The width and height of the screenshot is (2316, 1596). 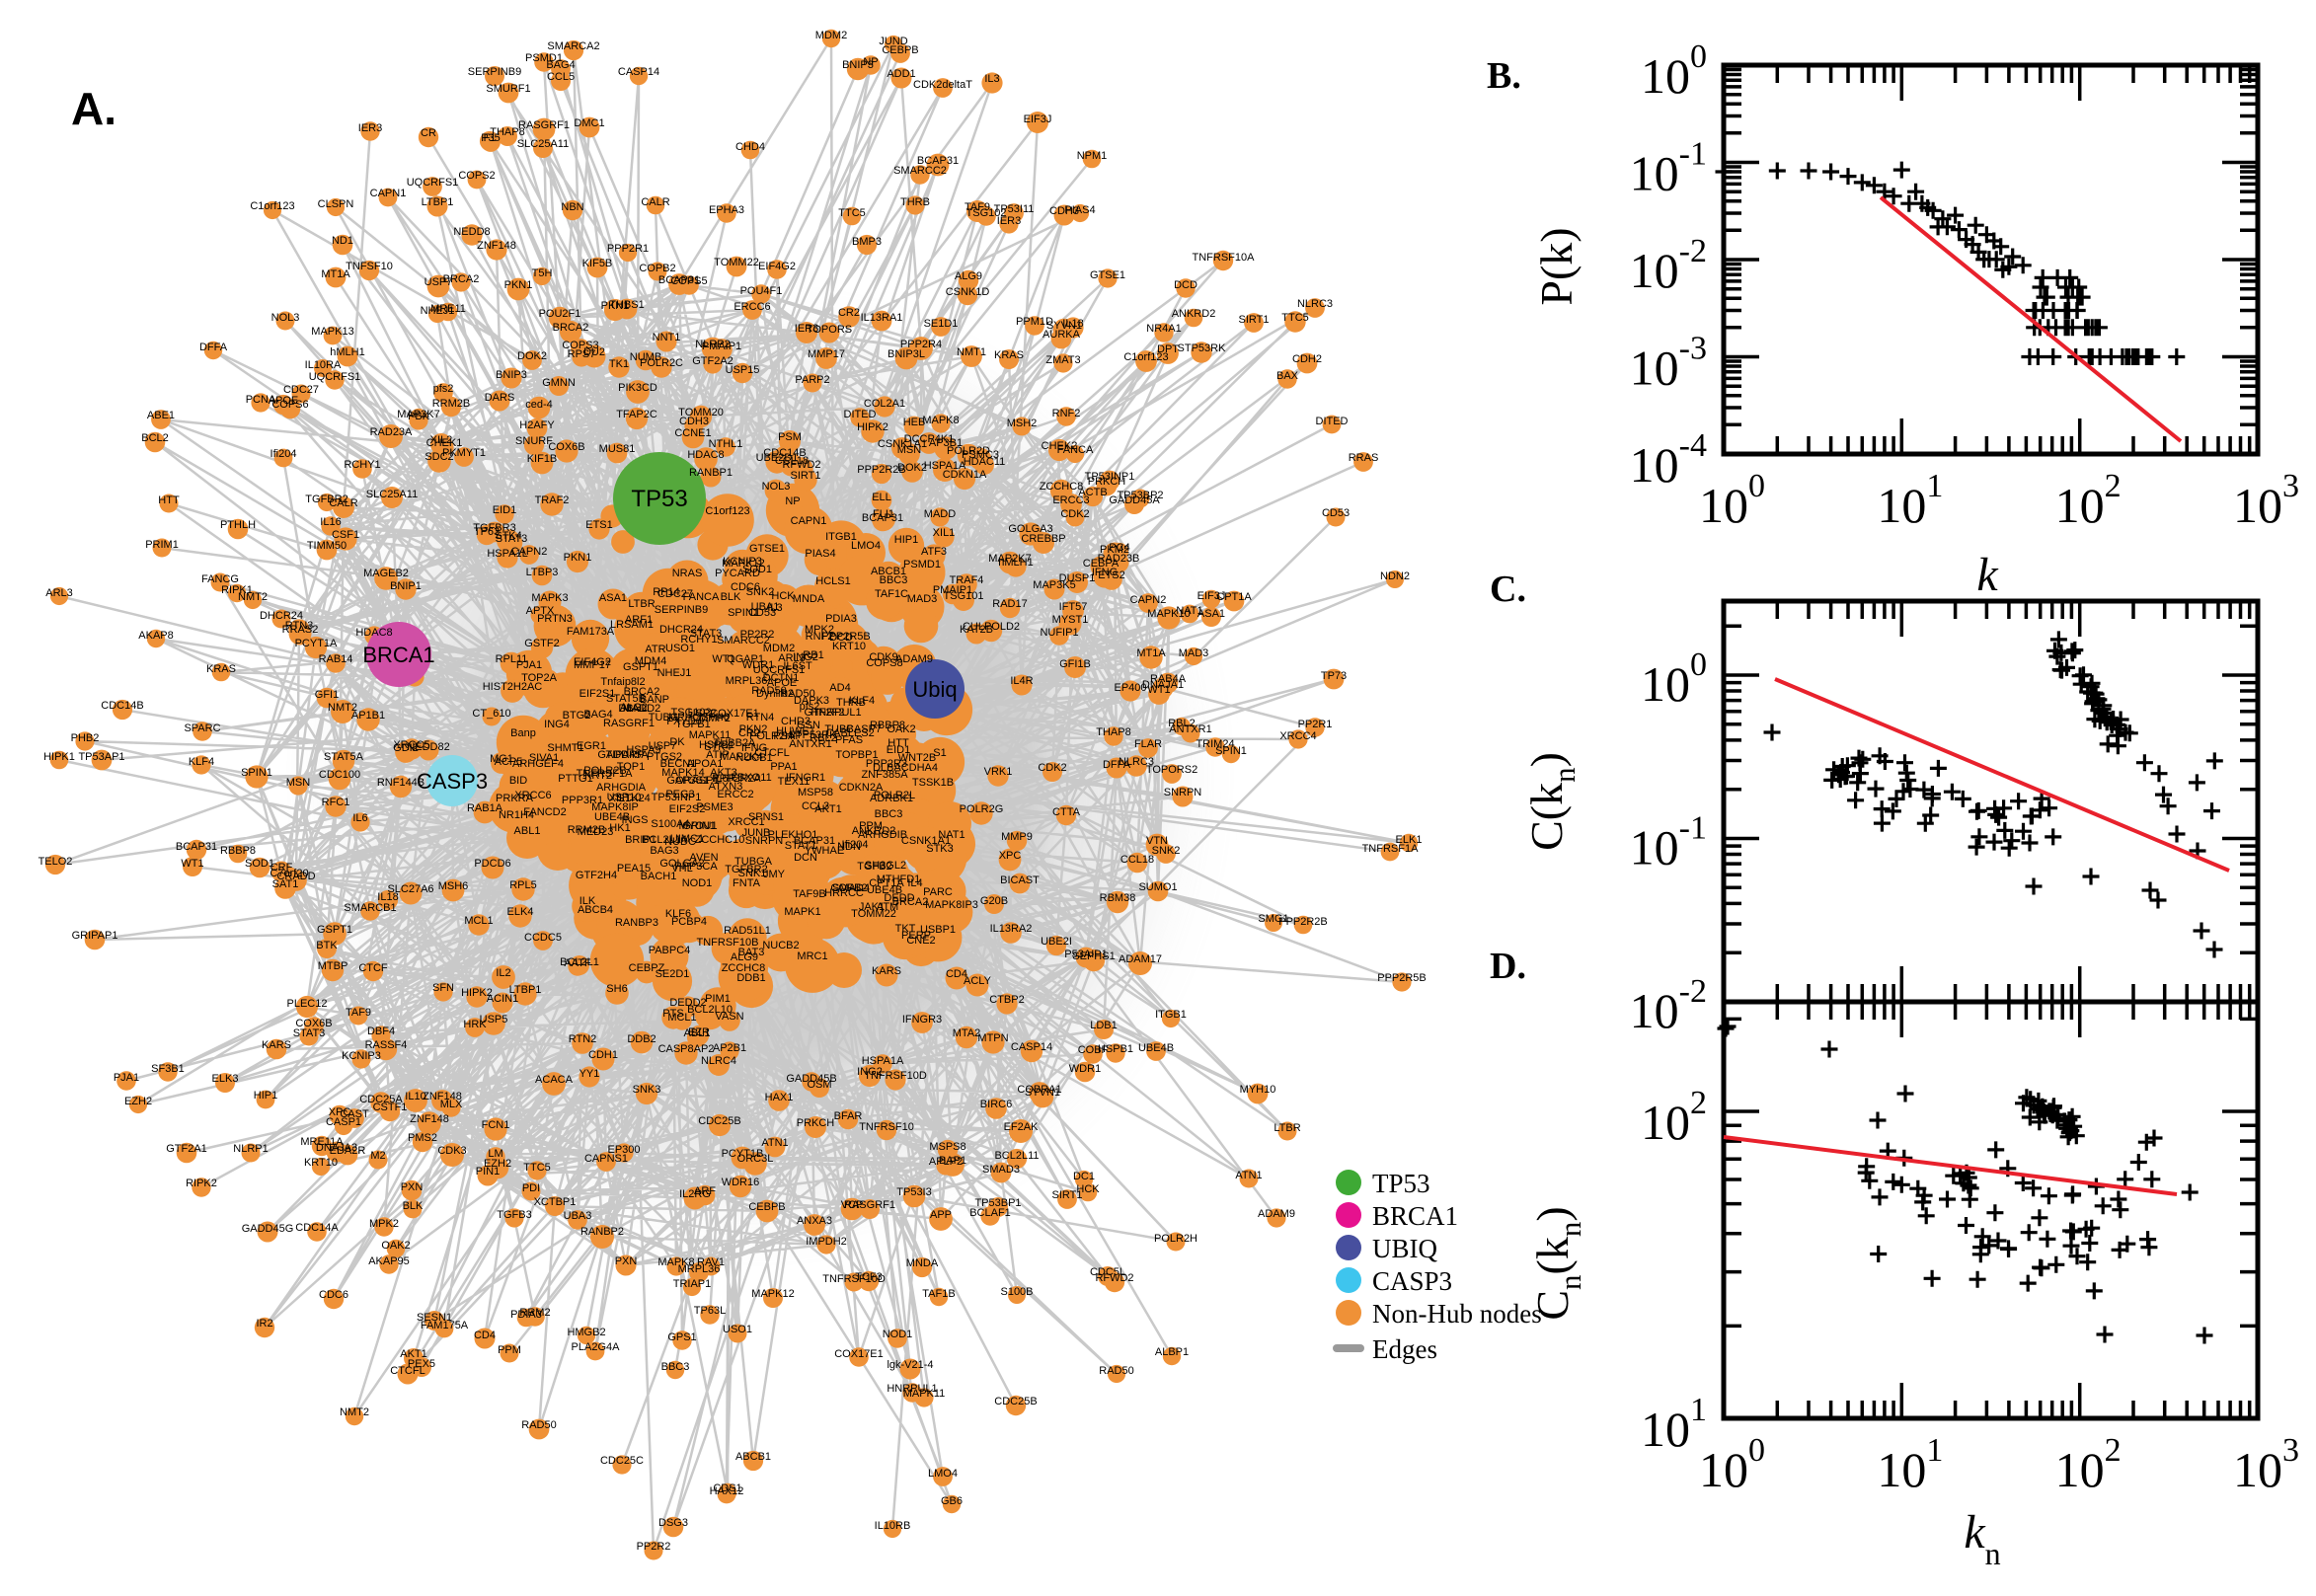 What do you see at coordinates (578, 558) in the screenshot?
I see `svg-text: PKN1` at bounding box center [578, 558].